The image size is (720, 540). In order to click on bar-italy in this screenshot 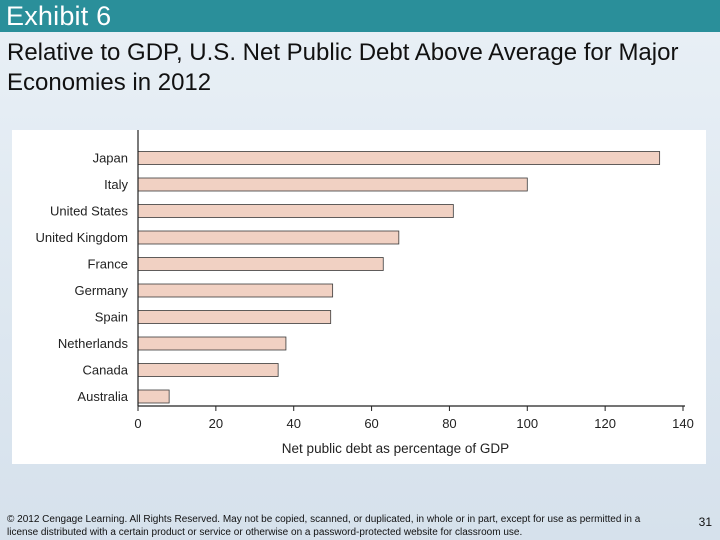, I will do `click(332, 184)`.